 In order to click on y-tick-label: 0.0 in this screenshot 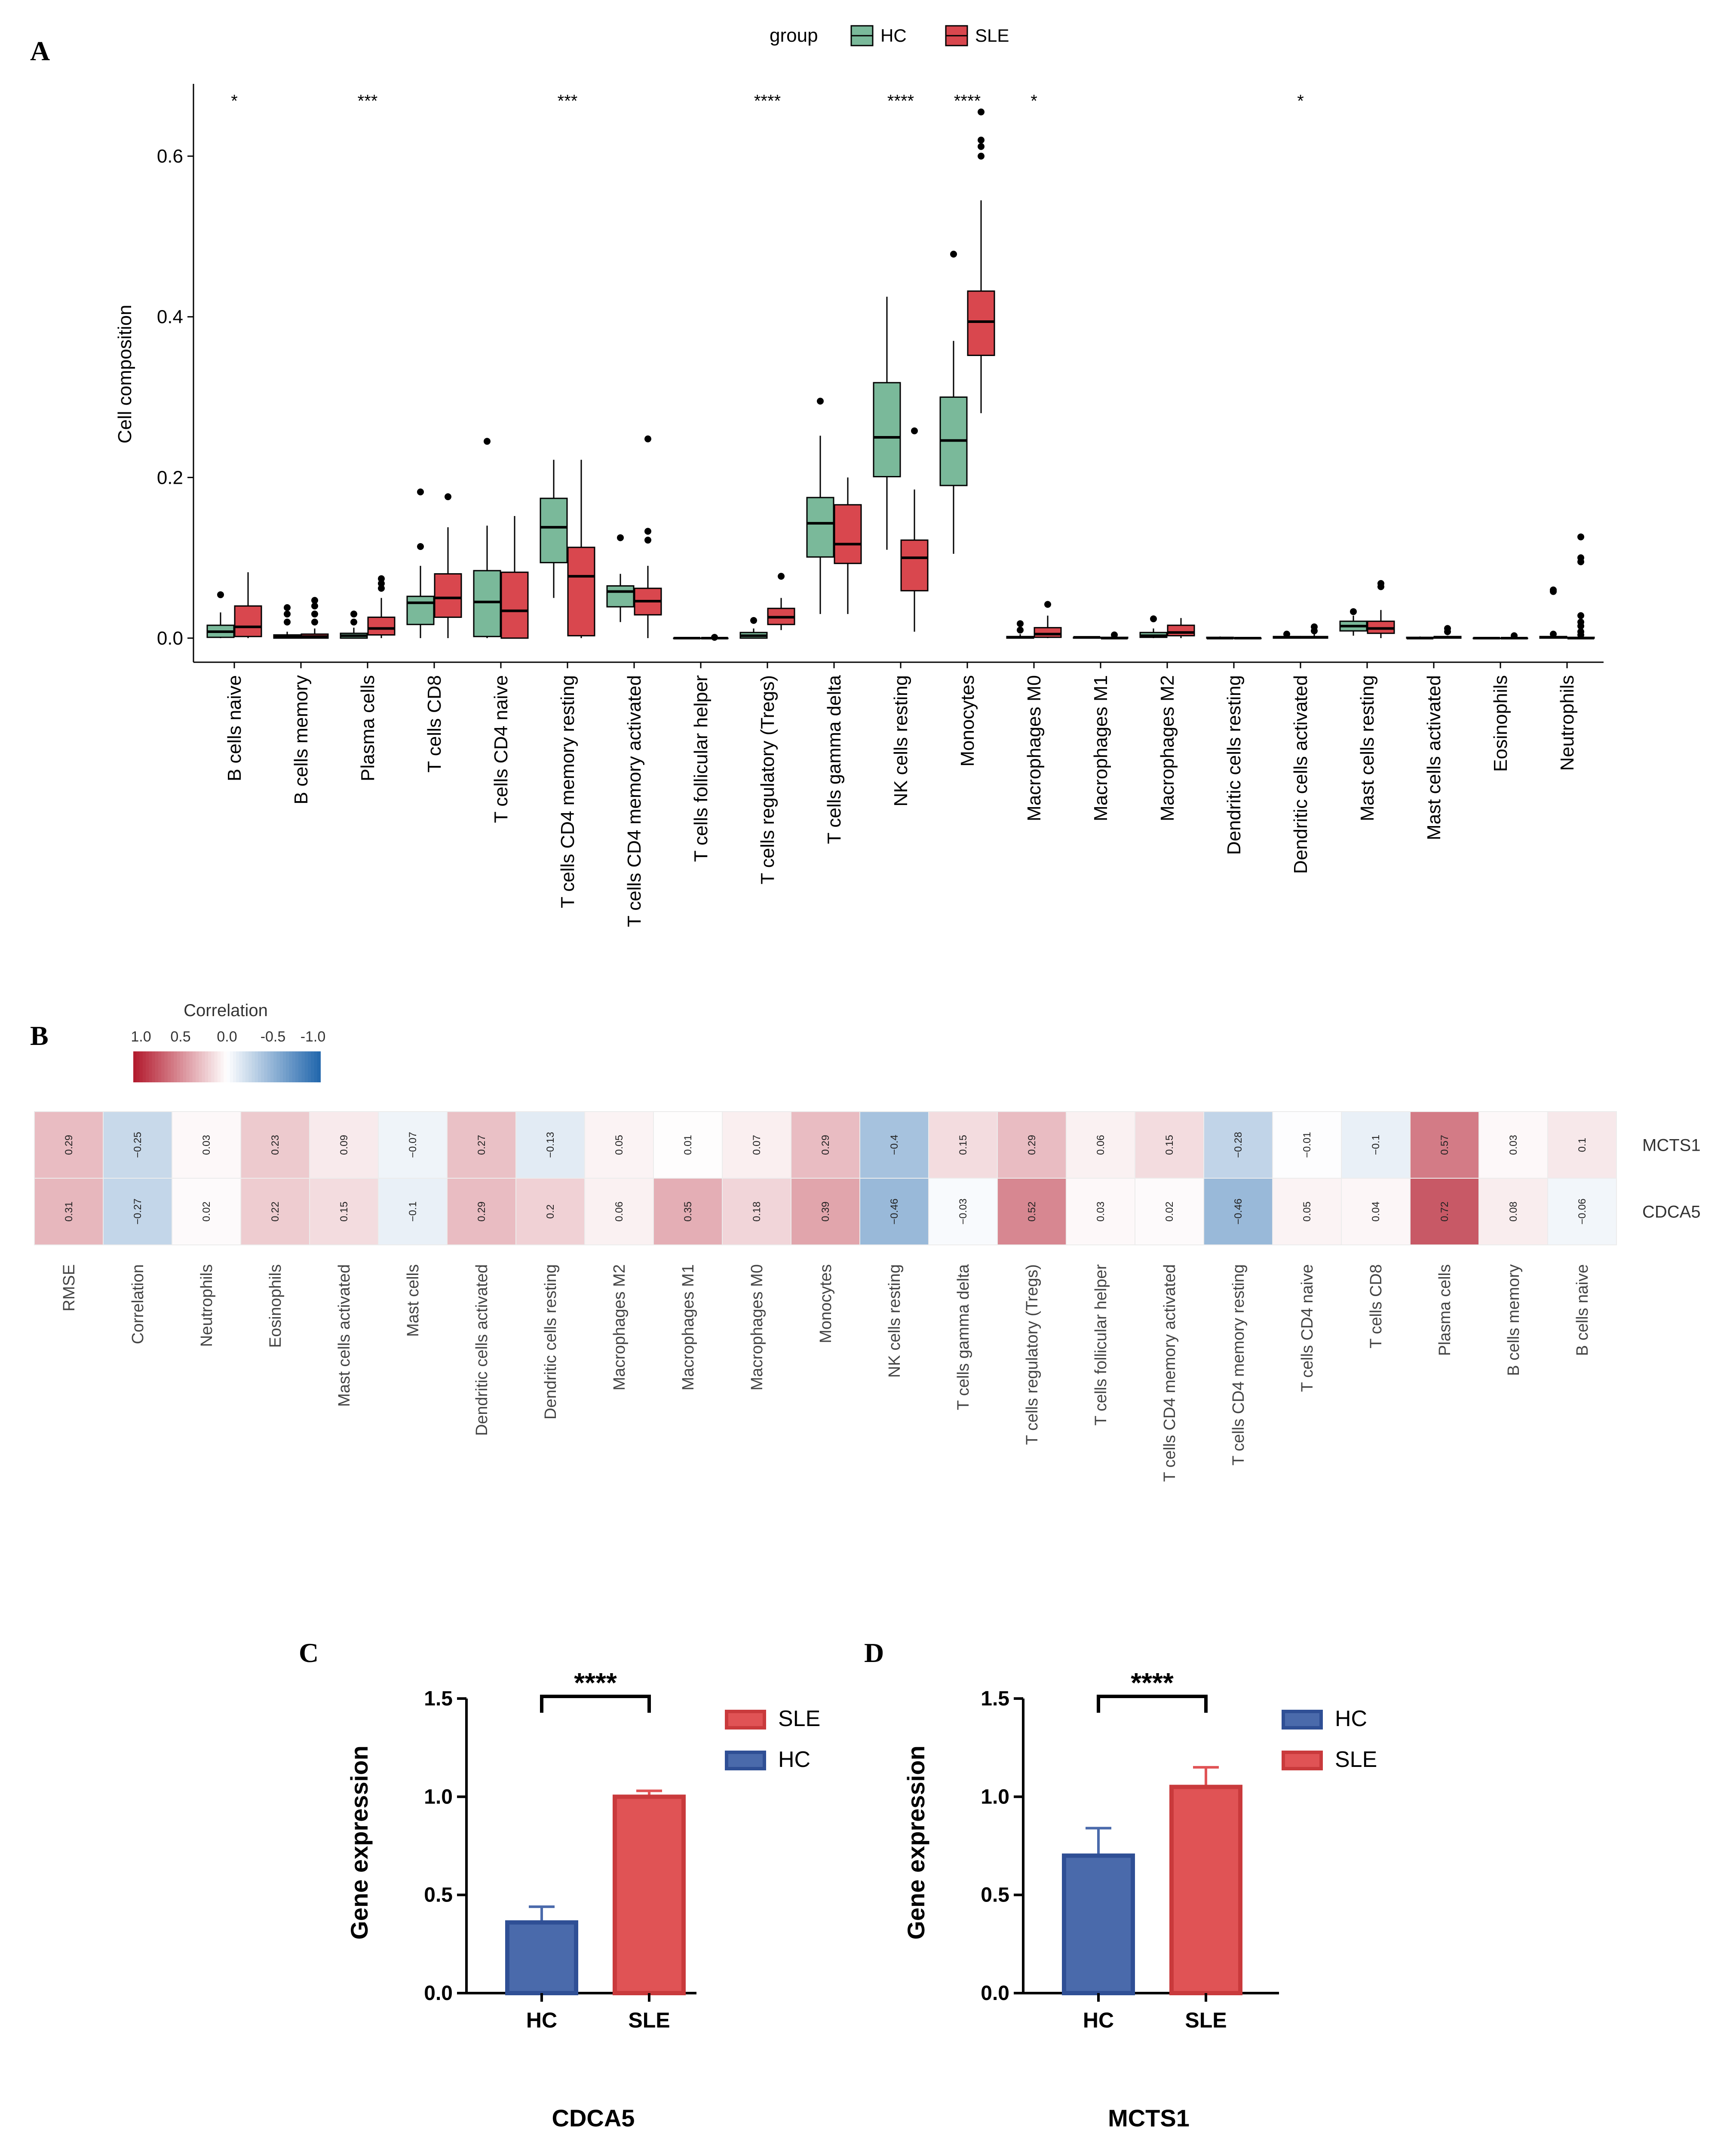, I will do `click(438, 1993)`.